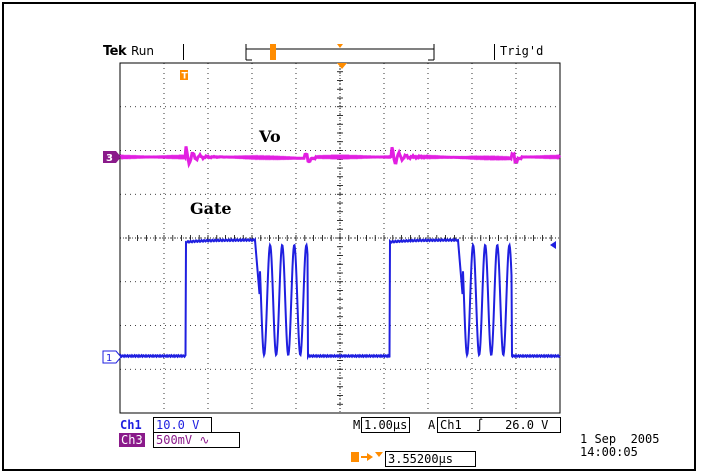 Image resolution: width=702 pixels, height=475 pixels. What do you see at coordinates (522, 51) in the screenshot?
I see `trigger-status: Trig'd` at bounding box center [522, 51].